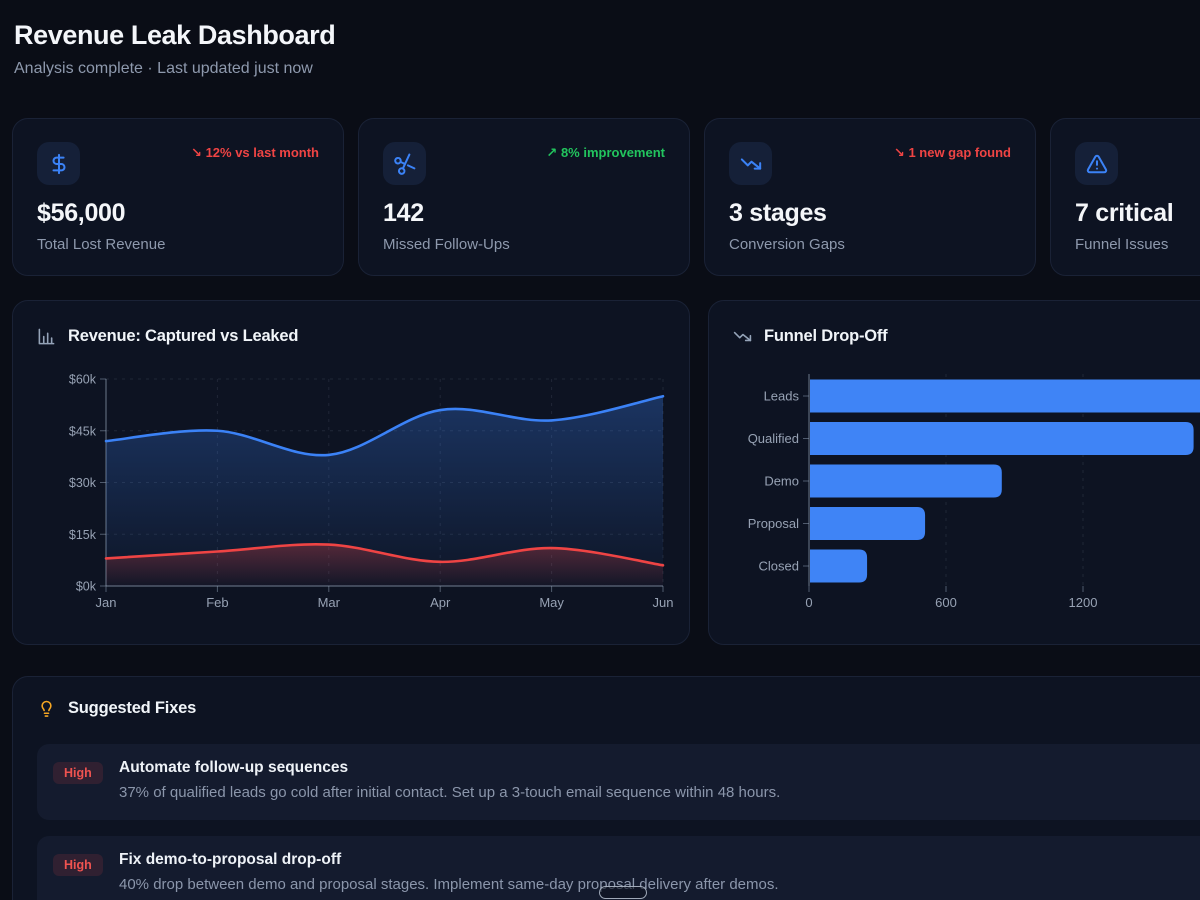 This screenshot has height=900, width=1200. I want to click on fix-title: Automate follow-up sequences, so click(234, 767).